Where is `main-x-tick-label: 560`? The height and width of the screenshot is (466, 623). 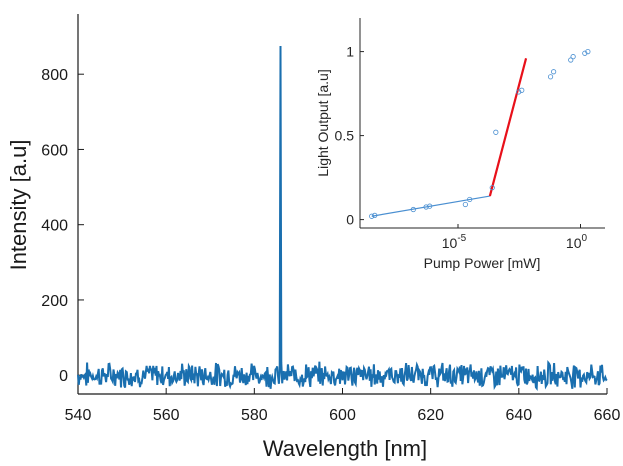
main-x-tick-label: 560 is located at coordinates (166, 415).